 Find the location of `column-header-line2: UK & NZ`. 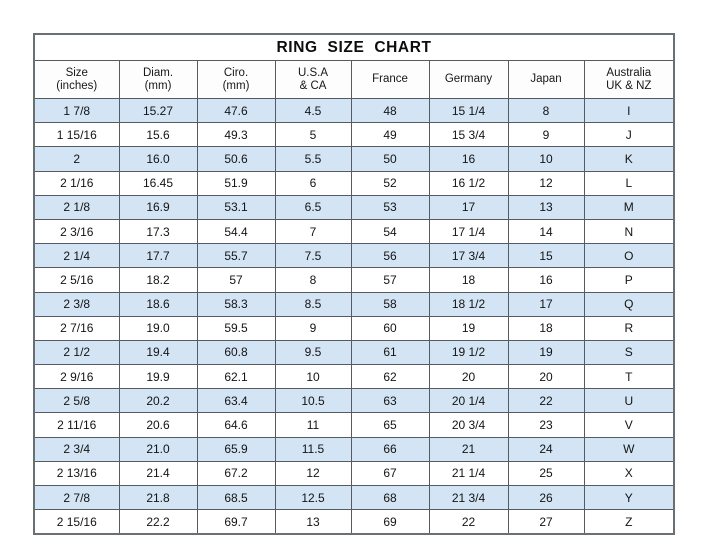

column-header-line2: UK & NZ is located at coordinates (629, 85).